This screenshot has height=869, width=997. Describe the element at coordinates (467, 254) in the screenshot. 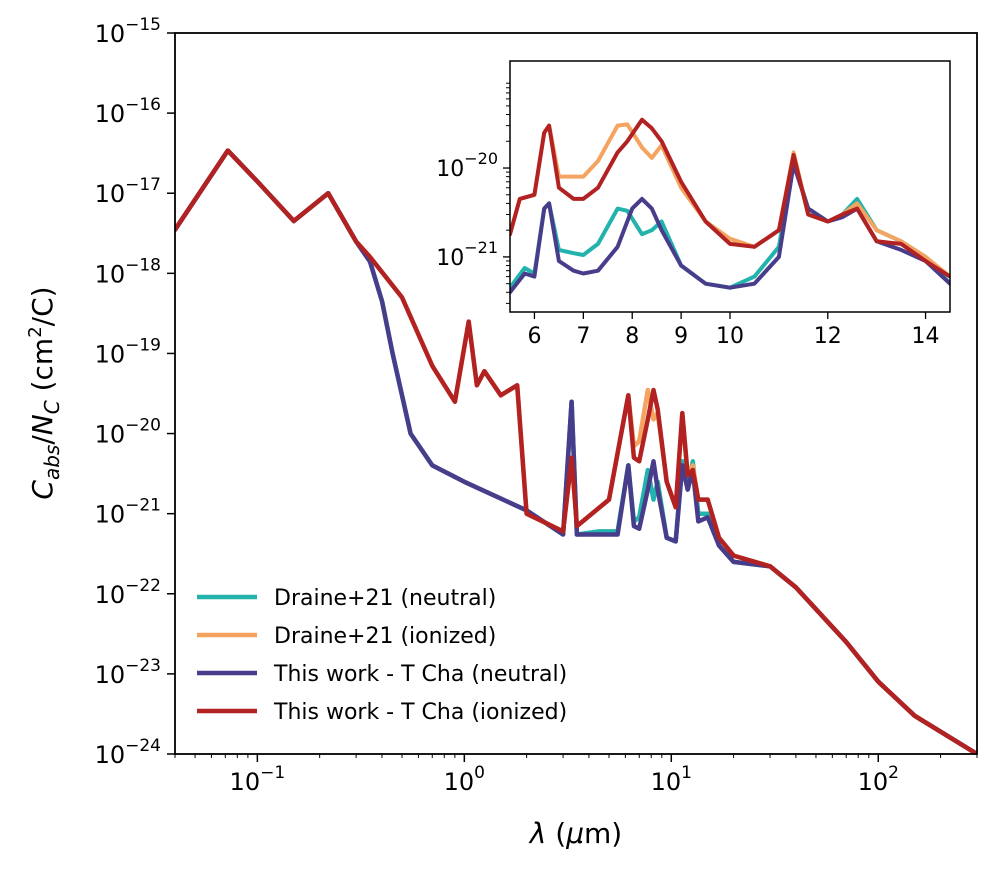

I see `inset-y-tick-label: 10−21` at that location.